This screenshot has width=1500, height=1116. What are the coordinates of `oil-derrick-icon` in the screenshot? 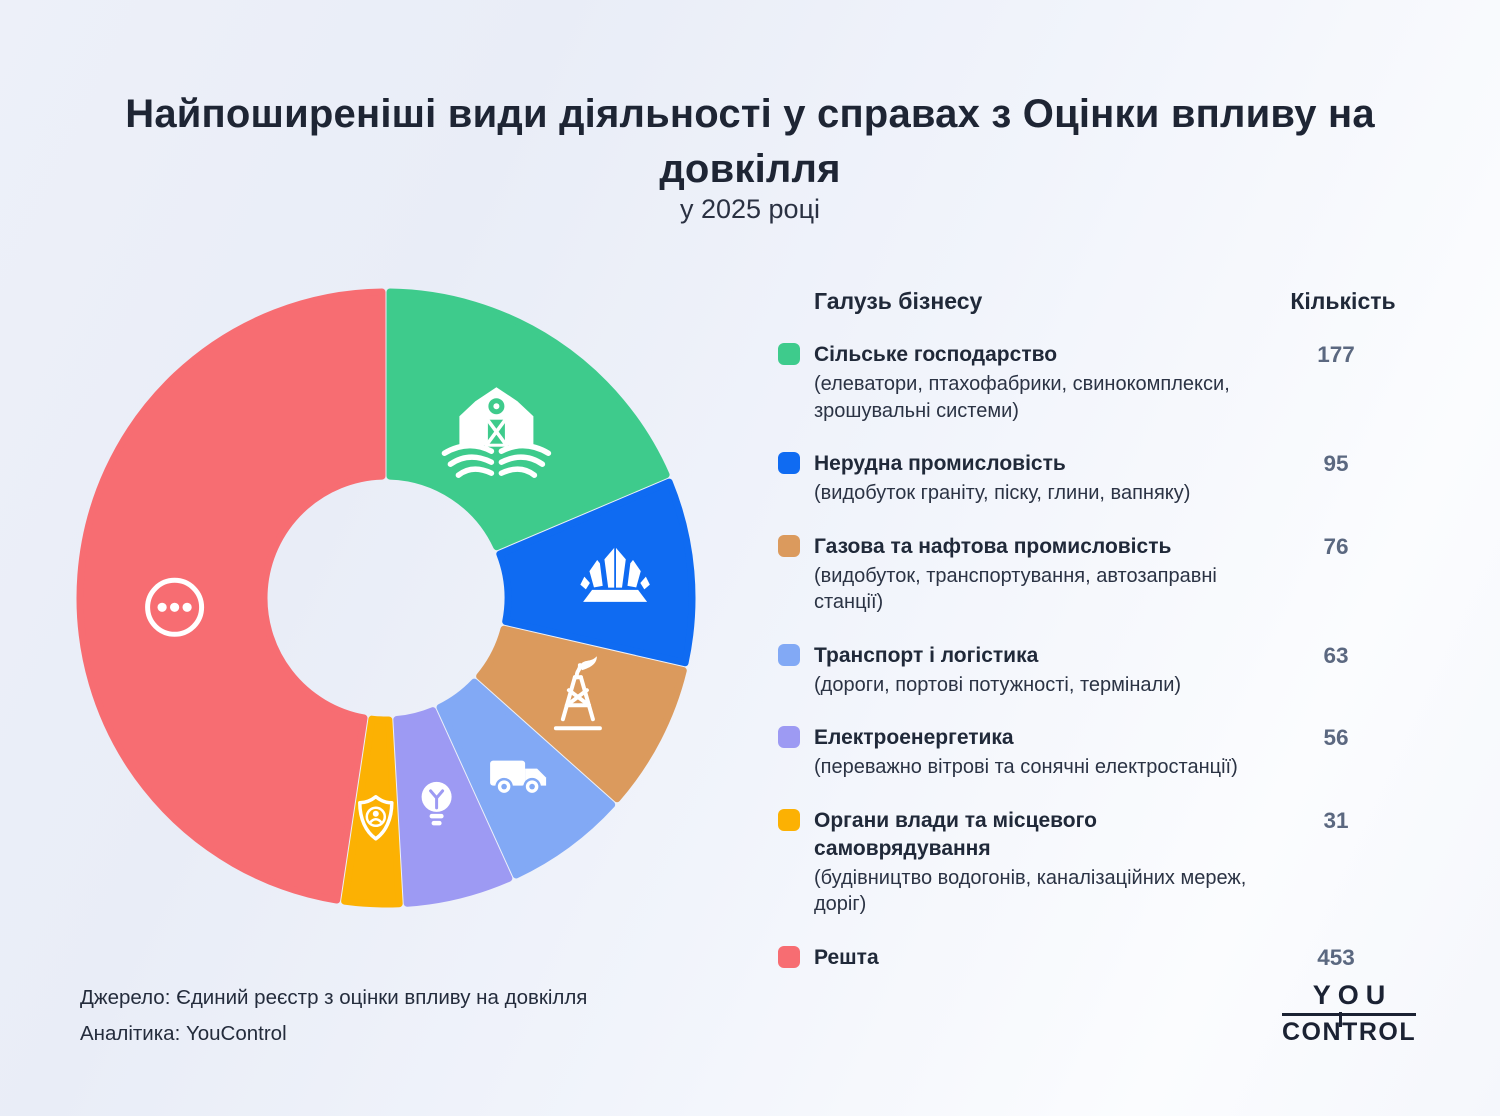 It's located at (577, 693).